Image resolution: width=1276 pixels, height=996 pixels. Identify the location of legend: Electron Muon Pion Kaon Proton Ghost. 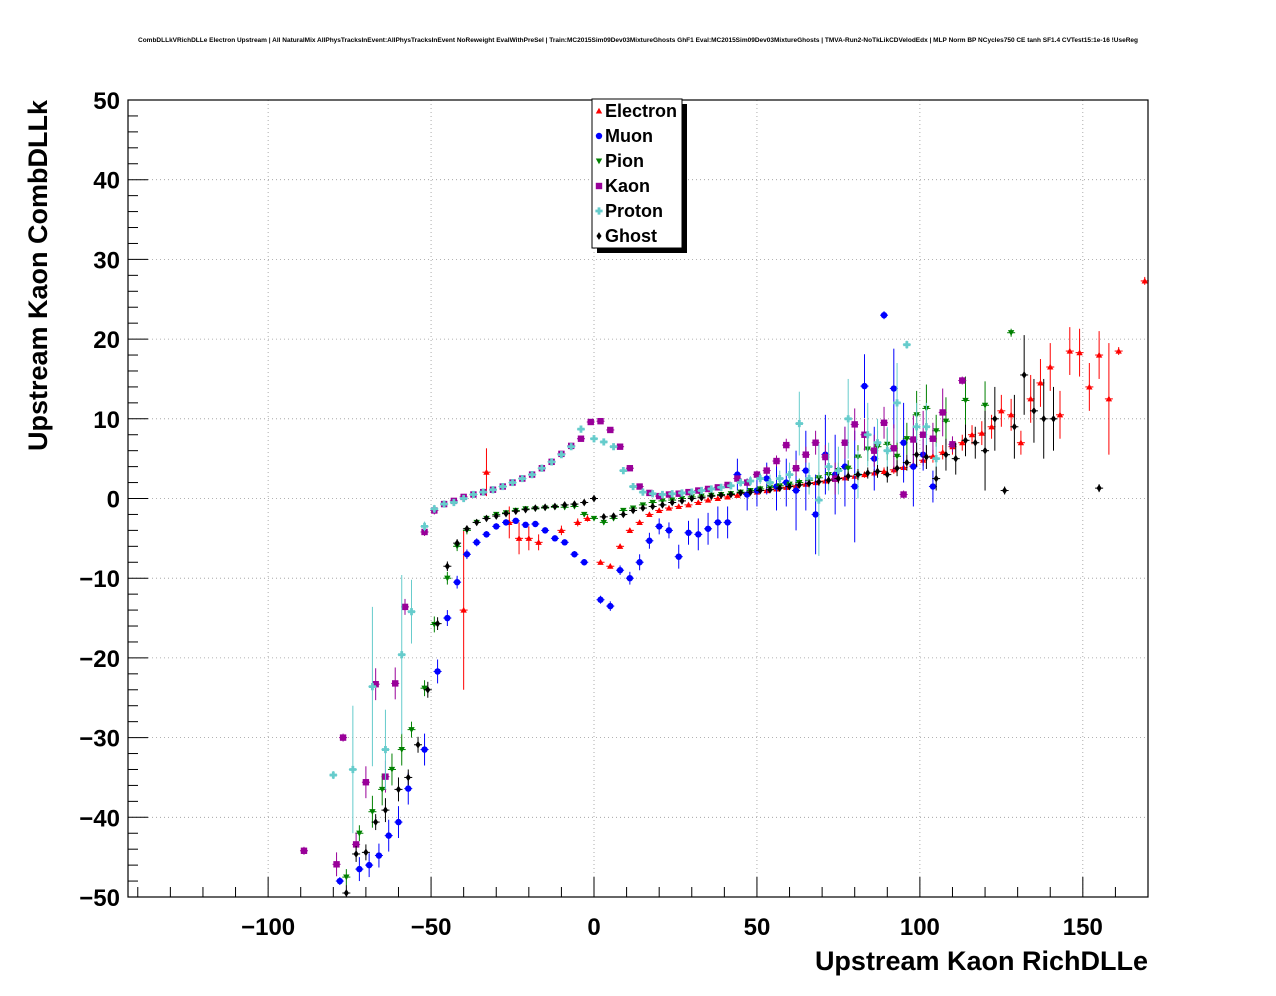
(639, 175).